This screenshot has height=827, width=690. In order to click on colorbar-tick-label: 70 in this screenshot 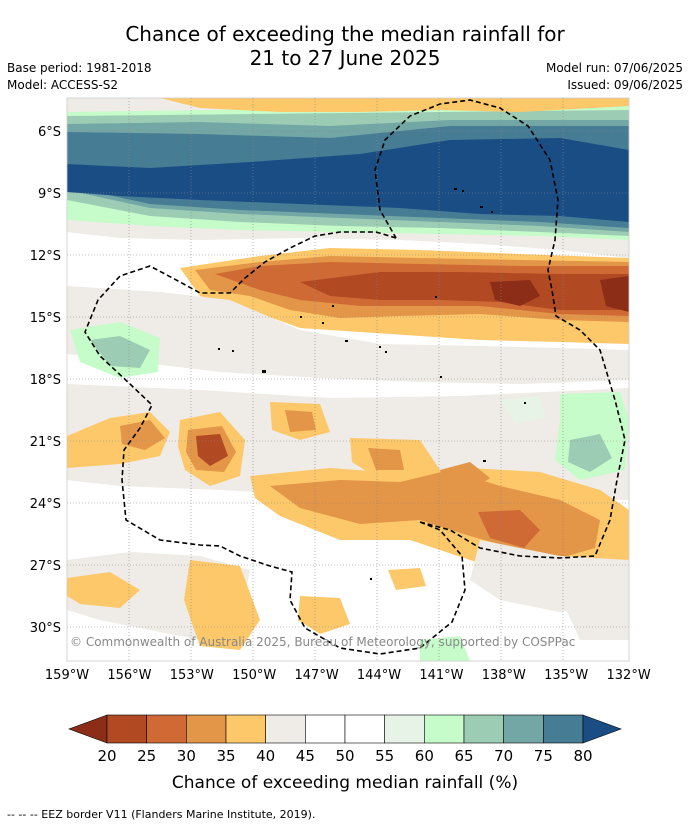, I will do `click(503, 756)`.